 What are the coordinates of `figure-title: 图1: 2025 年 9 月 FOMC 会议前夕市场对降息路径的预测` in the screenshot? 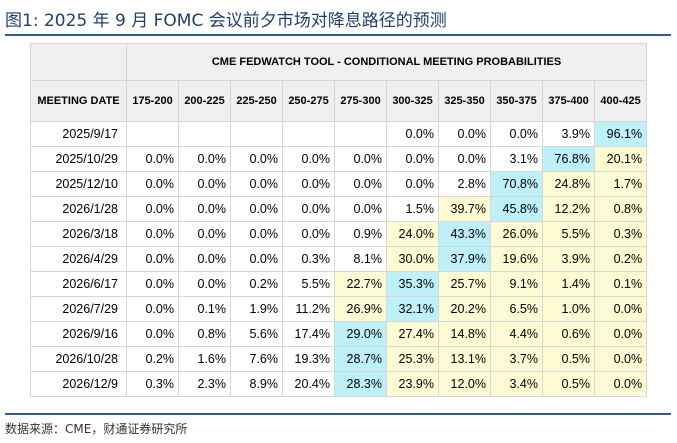 It's located at (226, 21).